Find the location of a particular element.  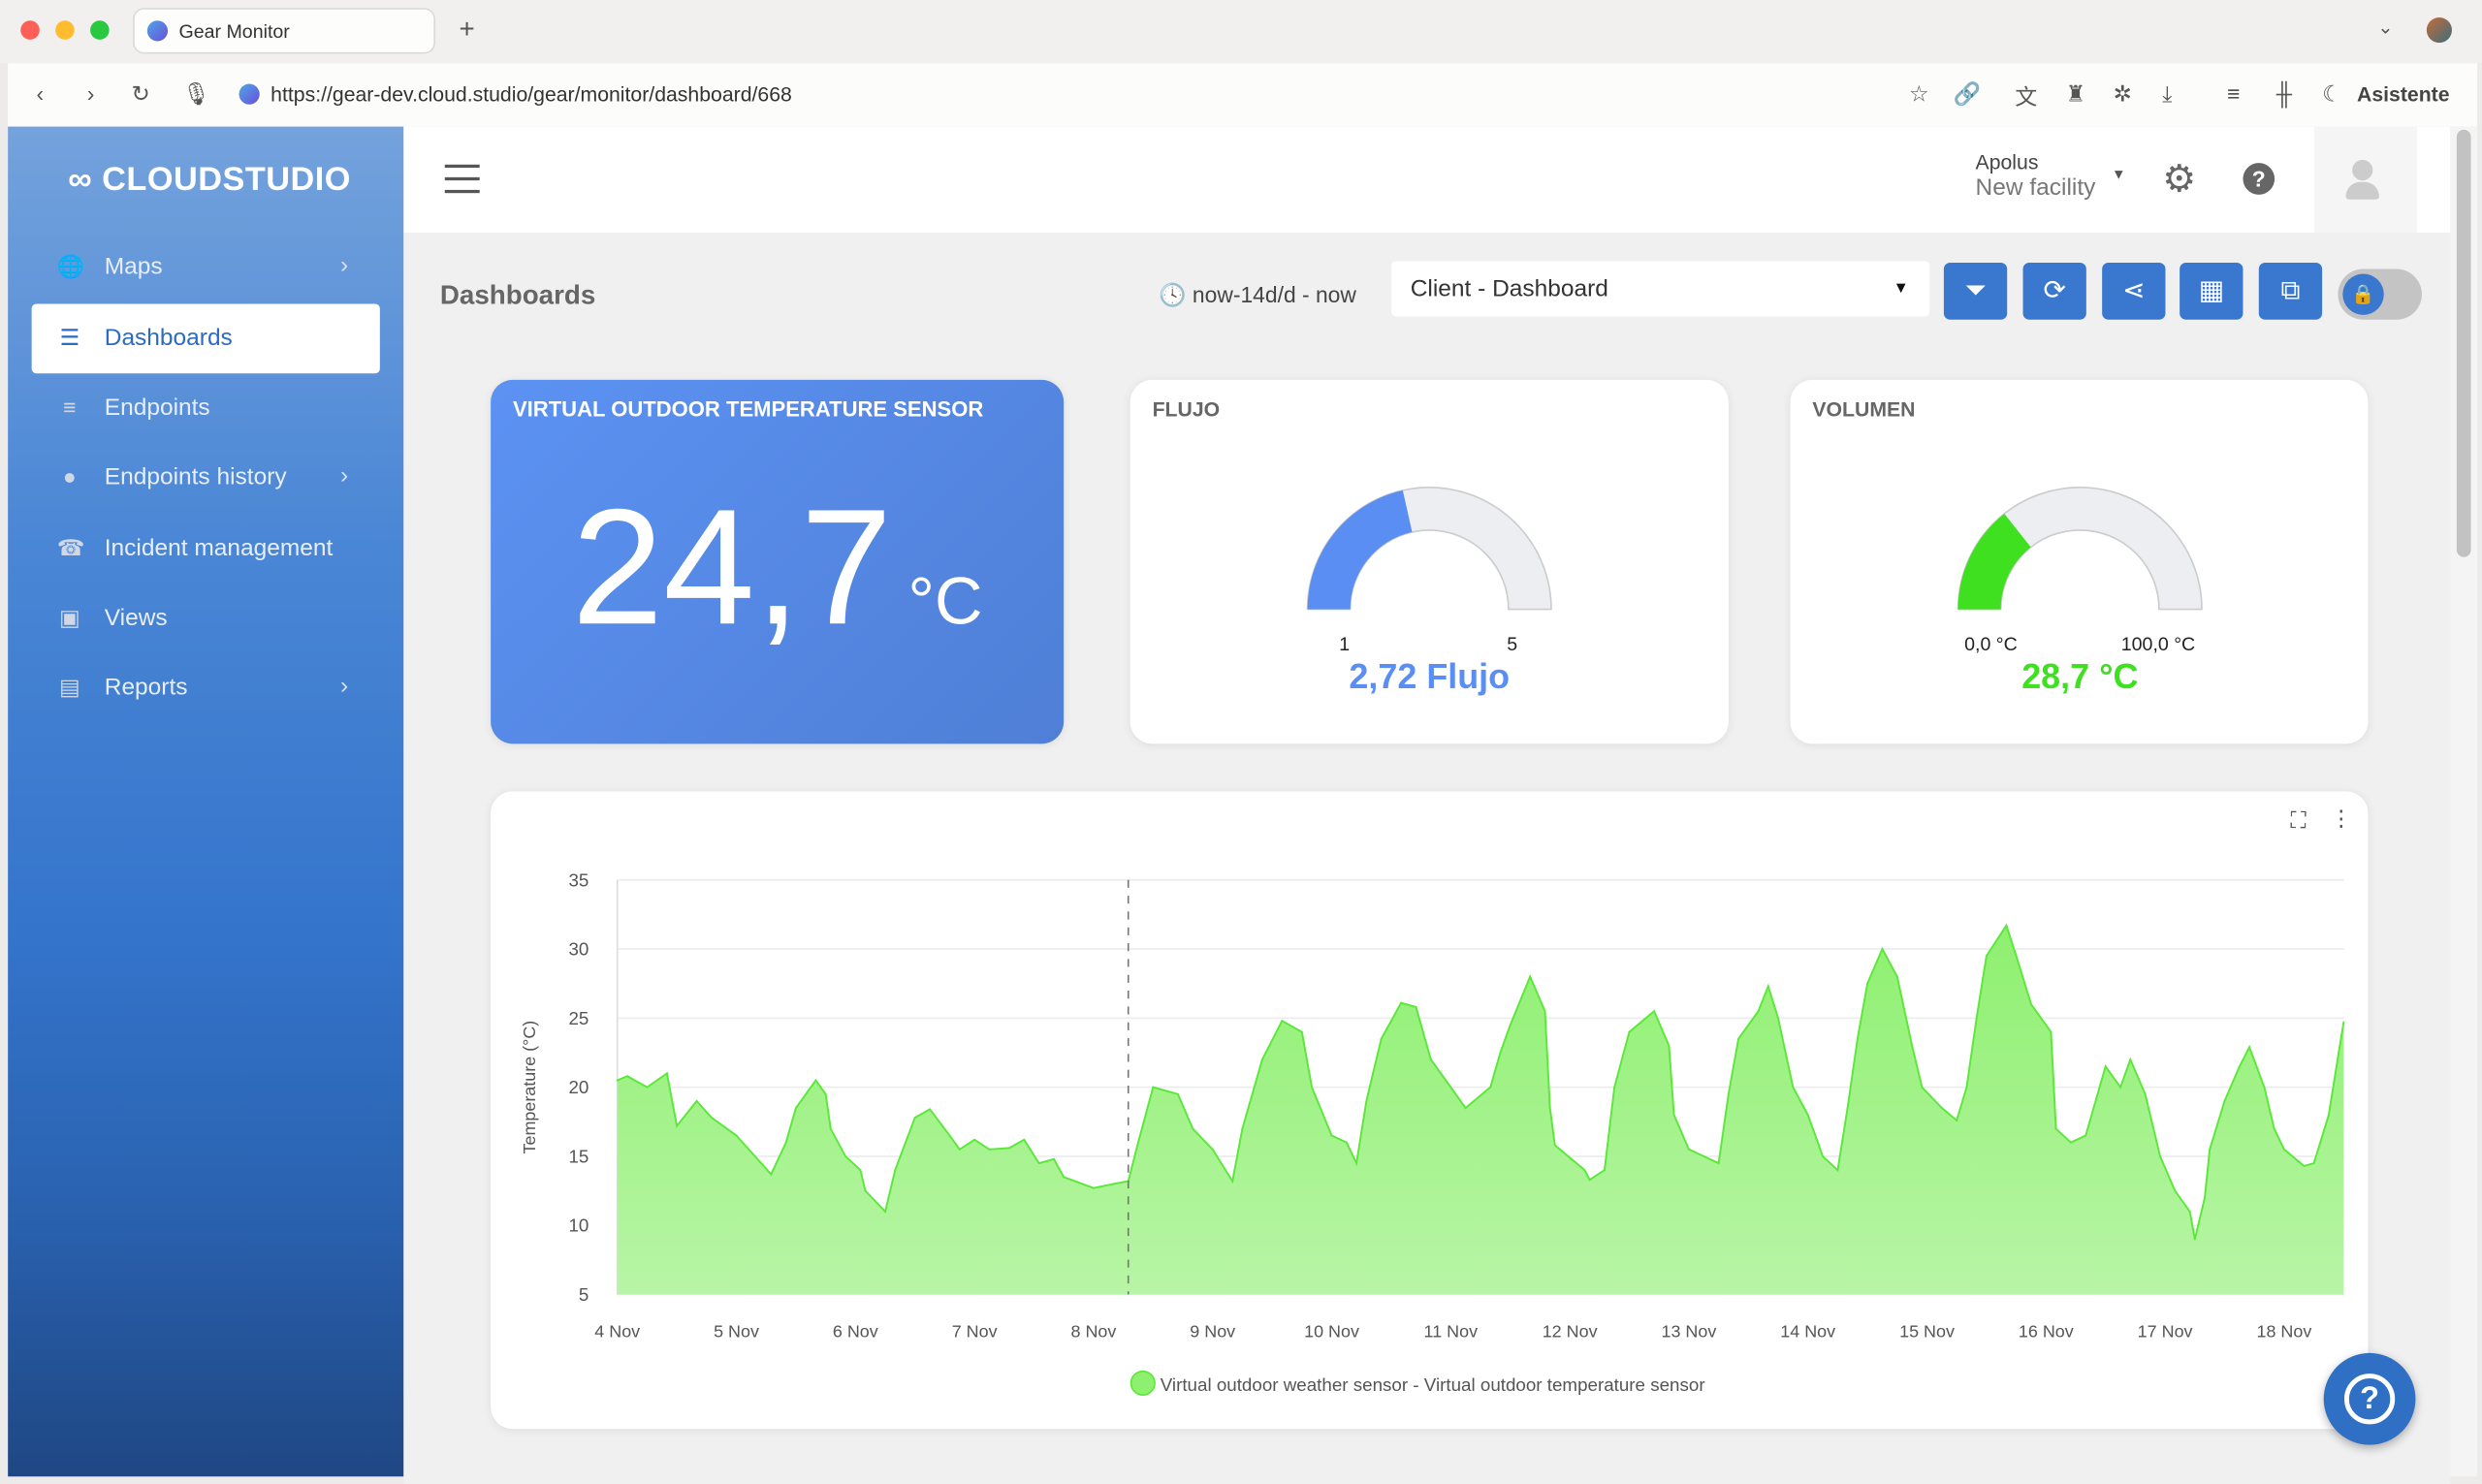

more-options-icon: ⋮ is located at coordinates (2341, 818).